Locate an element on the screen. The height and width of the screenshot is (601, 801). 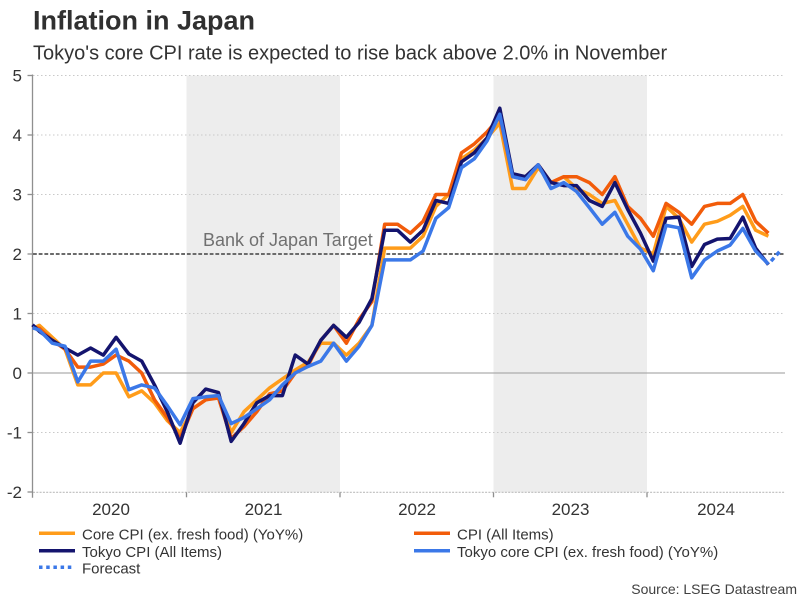
svg-text: 2023 is located at coordinates (571, 509).